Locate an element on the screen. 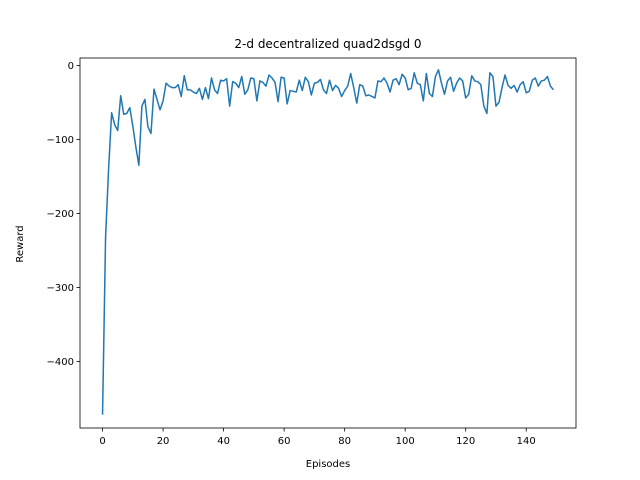 This screenshot has height=480, width=640. x-tick-label: 120 is located at coordinates (465, 441).